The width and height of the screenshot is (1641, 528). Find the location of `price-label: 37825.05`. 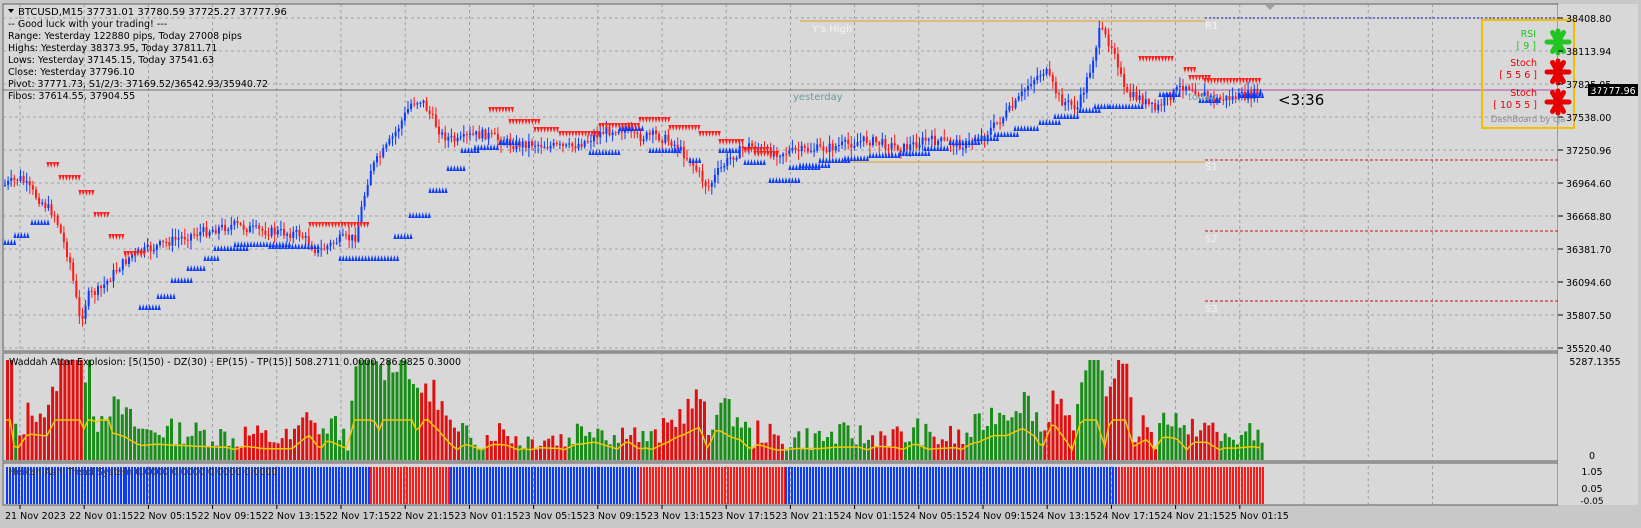

price-label: 37825.05 is located at coordinates (1588, 85).